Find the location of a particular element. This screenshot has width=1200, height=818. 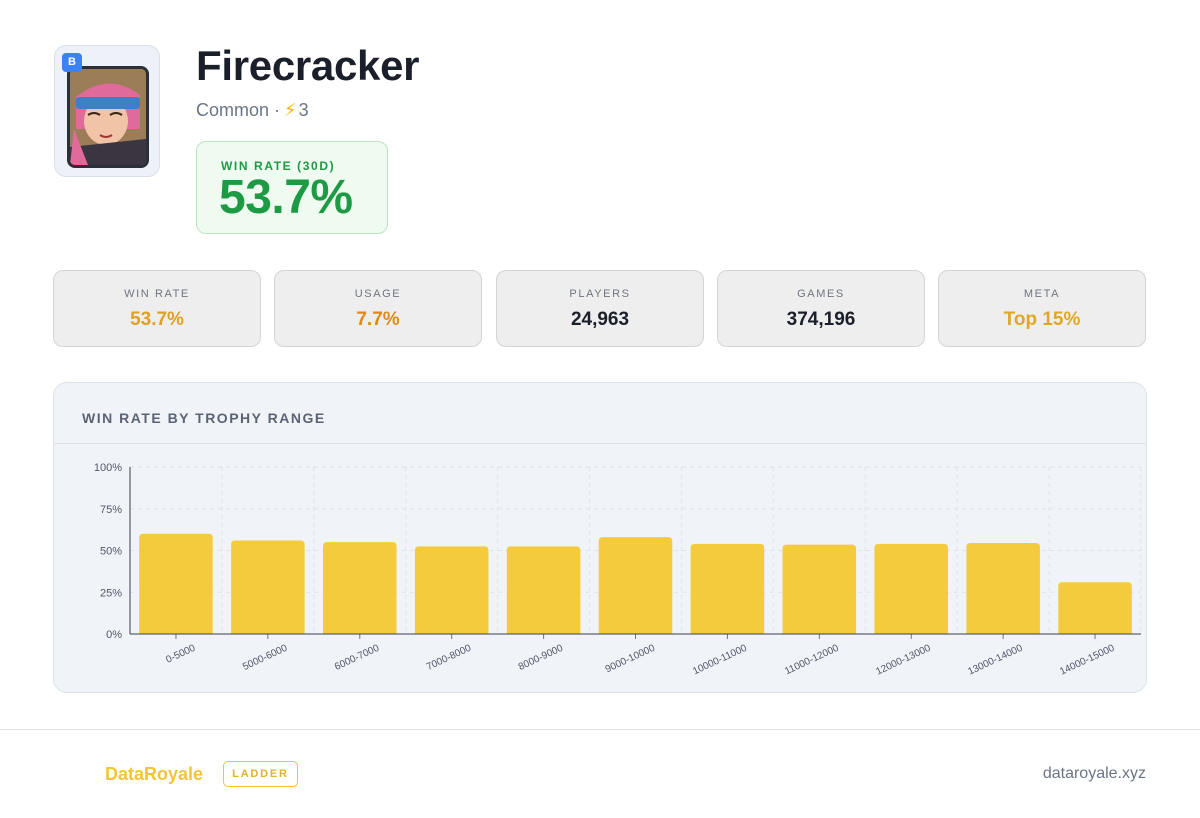

y-tick-label: 100% is located at coordinates (108, 468).